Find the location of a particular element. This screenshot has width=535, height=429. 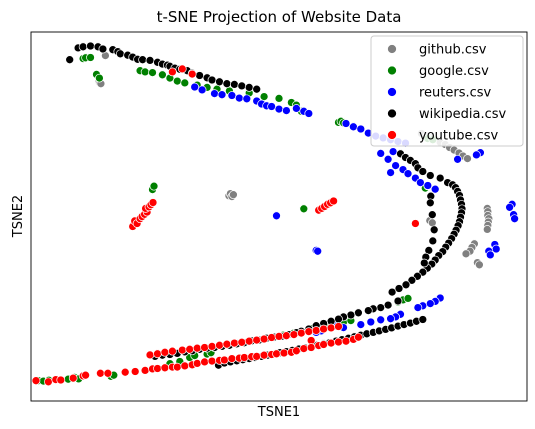

chart-title: t-SNE Projection of Website Data is located at coordinates (279, 17).